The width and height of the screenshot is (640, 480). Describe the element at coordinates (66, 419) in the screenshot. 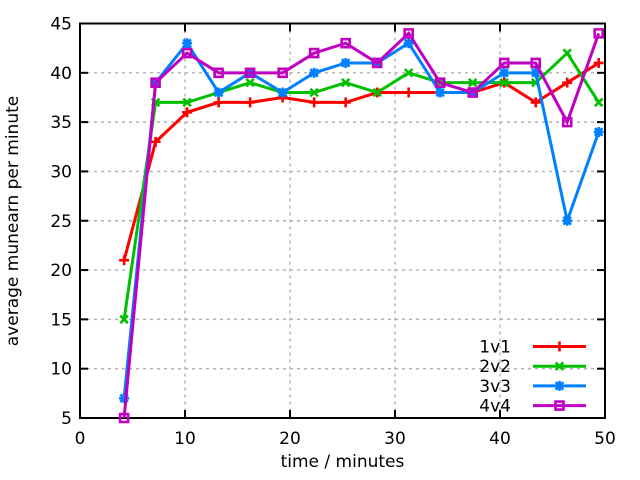

I see `y-tick-label: 5` at that location.